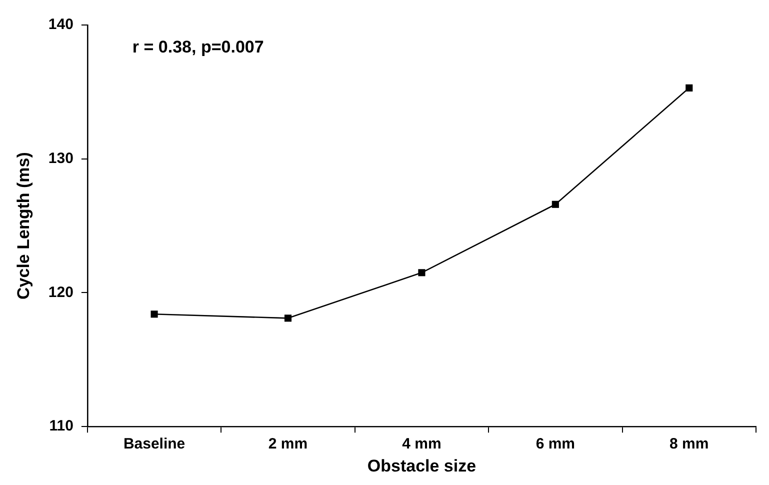 The image size is (769, 485). I want to click on annotation: r = 0.38, p=0.007, so click(198, 47).